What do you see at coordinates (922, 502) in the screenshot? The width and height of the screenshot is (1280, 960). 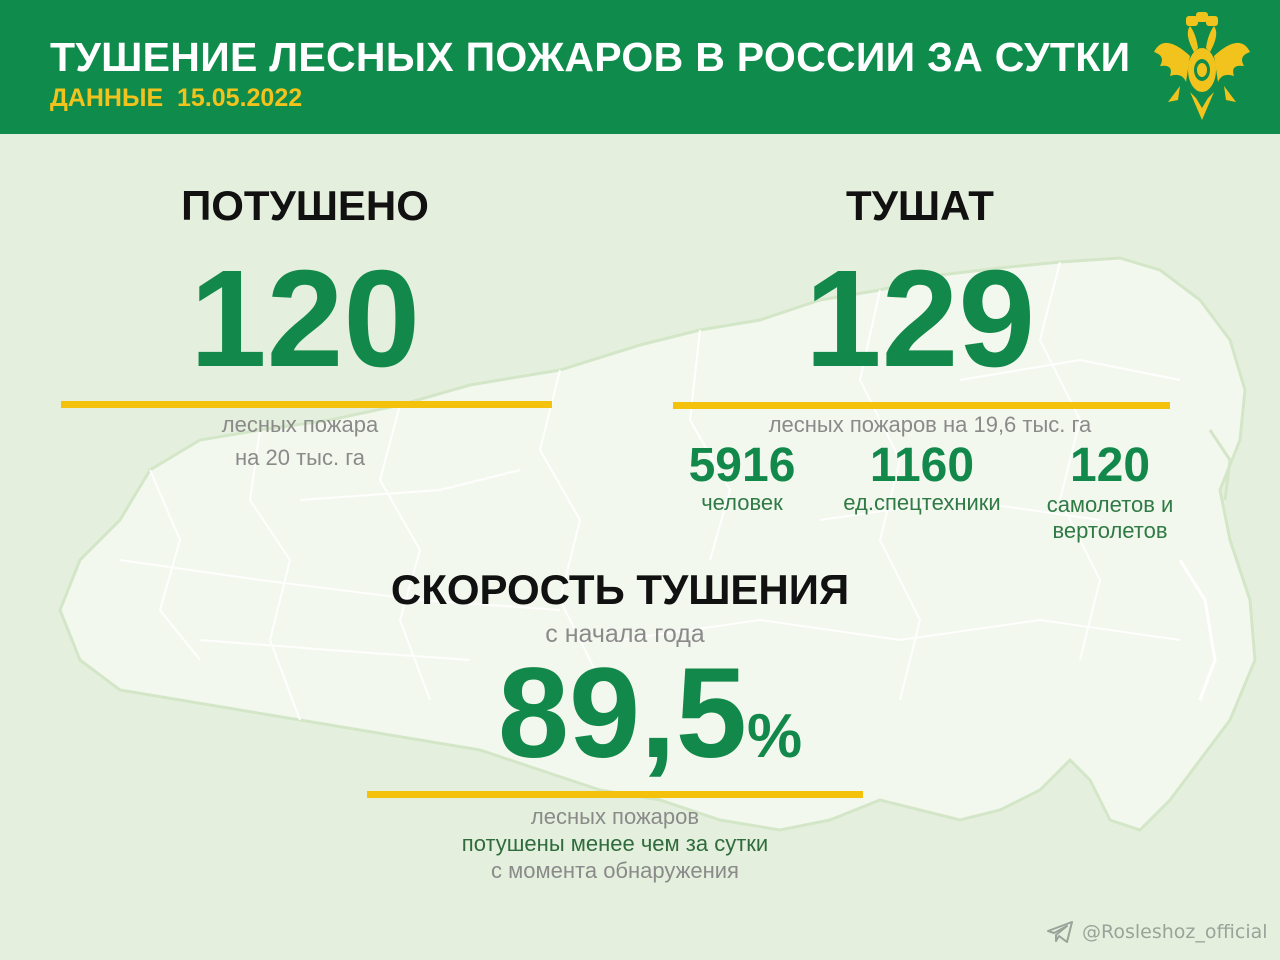 I see `equipment-label: ед.спецтехники` at bounding box center [922, 502].